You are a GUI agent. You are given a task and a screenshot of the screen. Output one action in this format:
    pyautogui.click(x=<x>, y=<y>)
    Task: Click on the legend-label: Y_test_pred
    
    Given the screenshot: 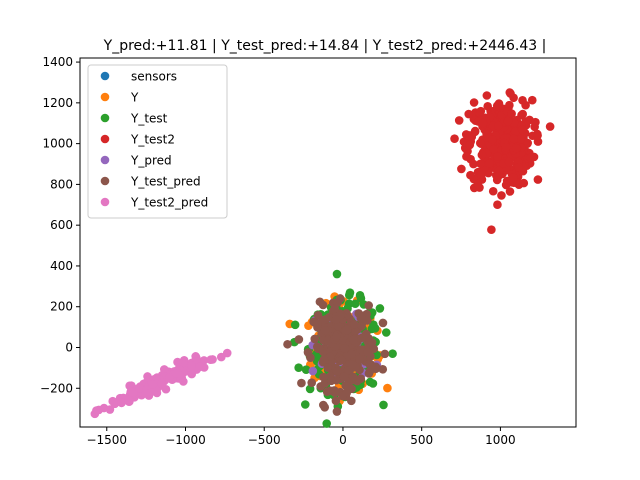 What is the action you would take?
    pyautogui.click(x=165, y=182)
    